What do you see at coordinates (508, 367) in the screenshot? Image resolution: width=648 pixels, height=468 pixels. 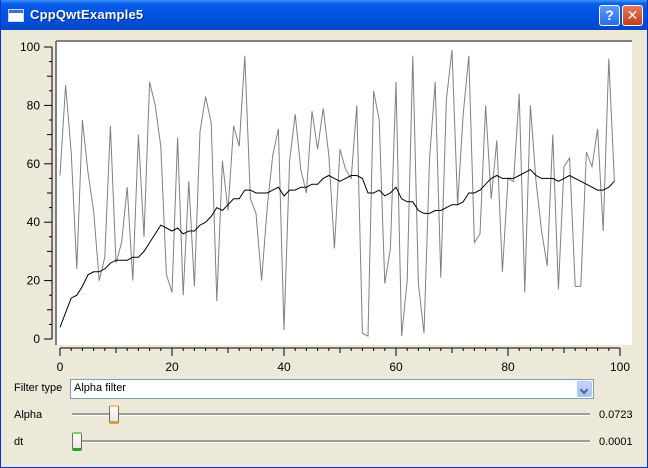 I see `x-tick-label: 80` at bounding box center [508, 367].